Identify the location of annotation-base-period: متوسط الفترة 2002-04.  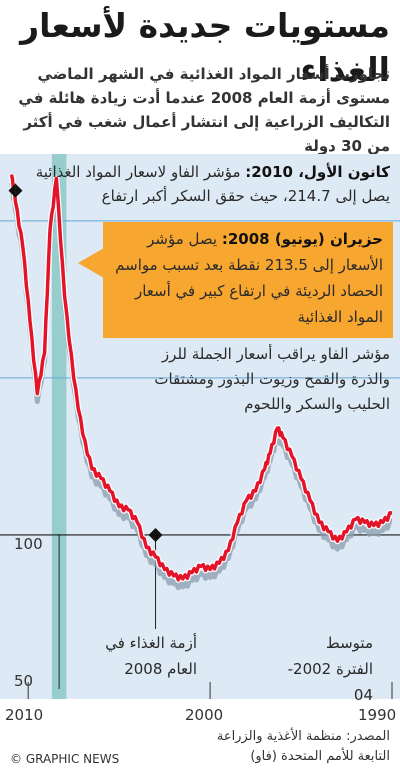
(330, 669).